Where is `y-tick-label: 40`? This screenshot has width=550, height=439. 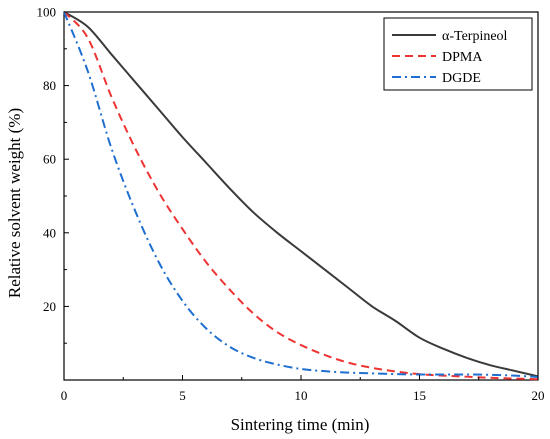
y-tick-label: 40 is located at coordinates (49, 232).